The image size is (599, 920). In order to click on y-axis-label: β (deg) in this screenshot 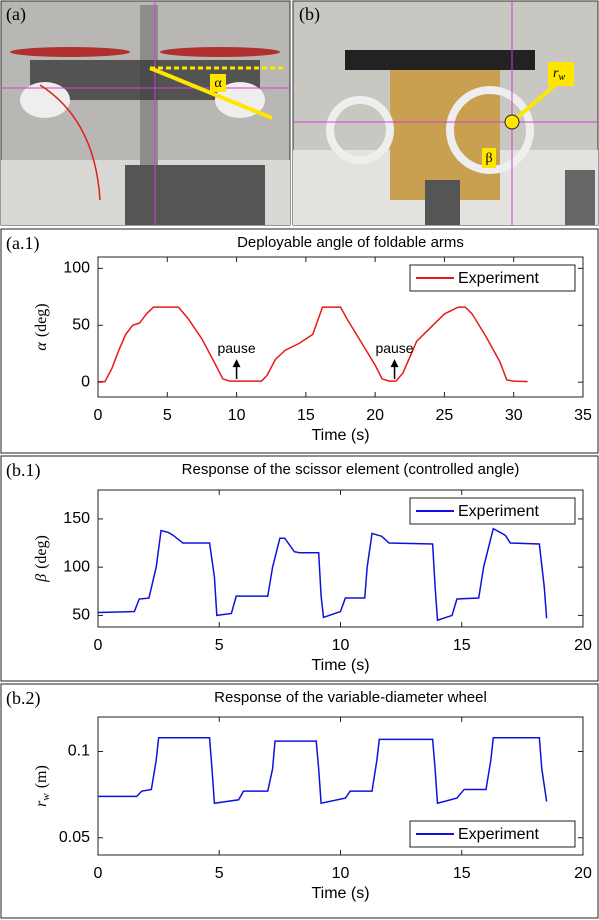, I will do `click(41, 559)`.